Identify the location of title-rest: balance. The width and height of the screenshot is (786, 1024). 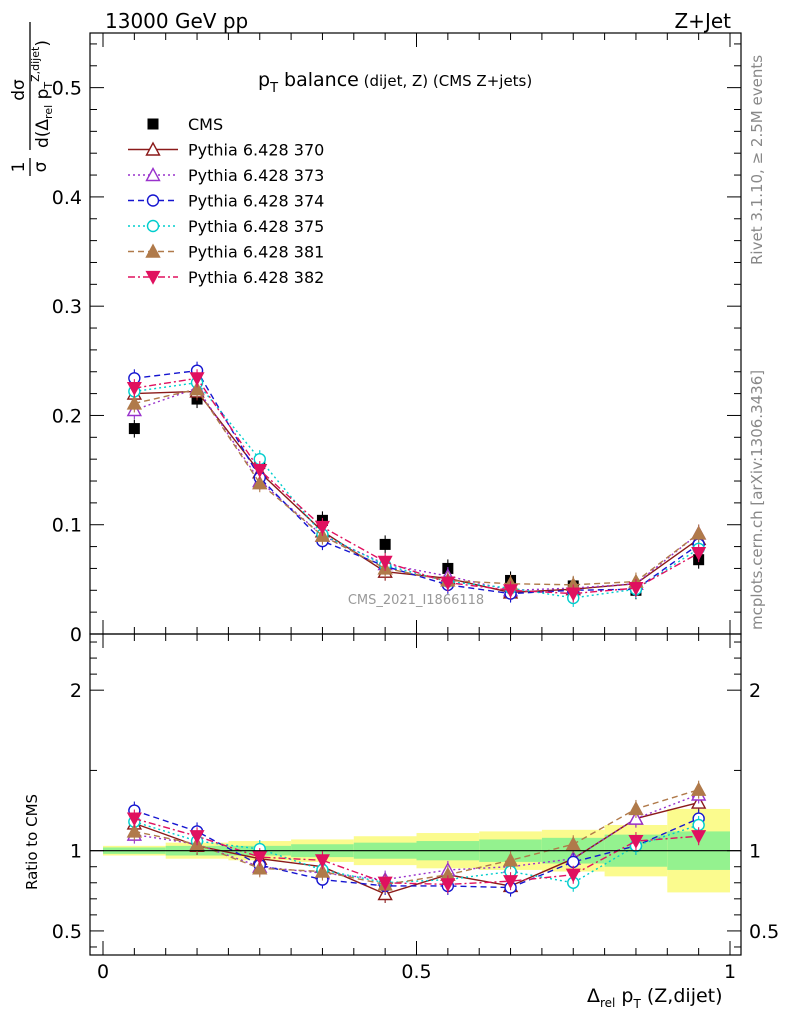
(318, 80).